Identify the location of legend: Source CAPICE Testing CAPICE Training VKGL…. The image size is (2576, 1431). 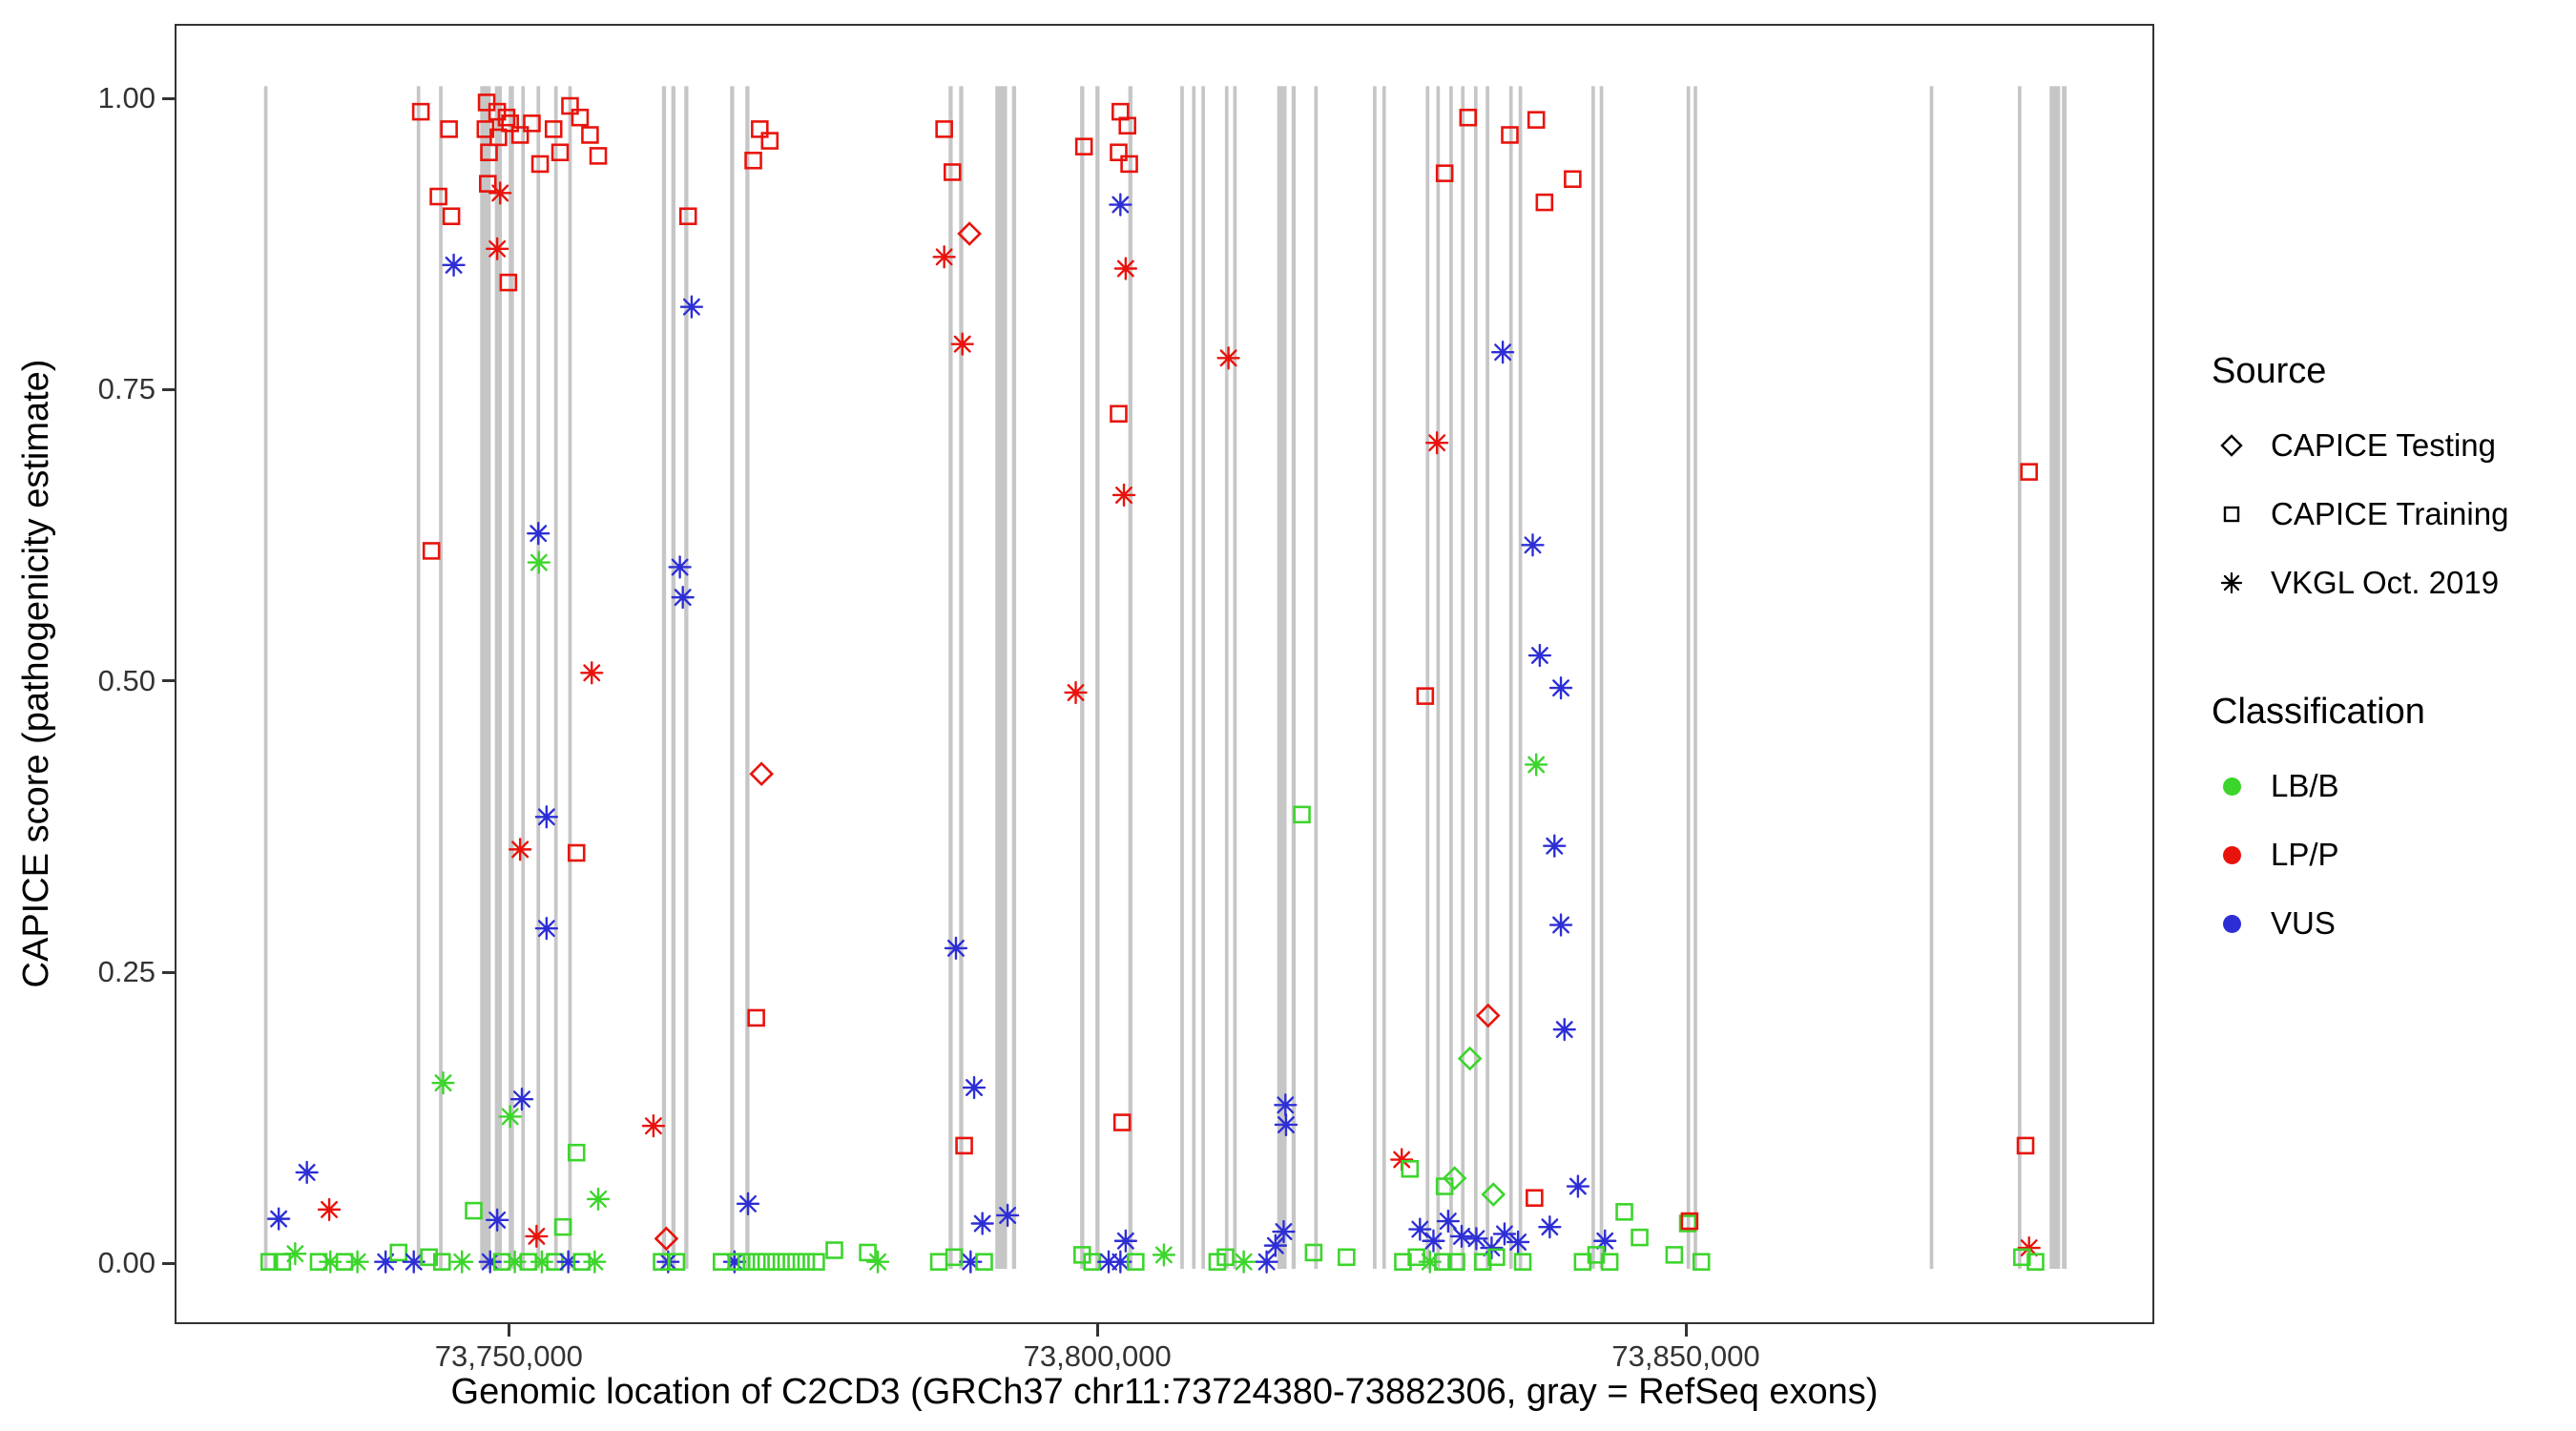
(2394, 654).